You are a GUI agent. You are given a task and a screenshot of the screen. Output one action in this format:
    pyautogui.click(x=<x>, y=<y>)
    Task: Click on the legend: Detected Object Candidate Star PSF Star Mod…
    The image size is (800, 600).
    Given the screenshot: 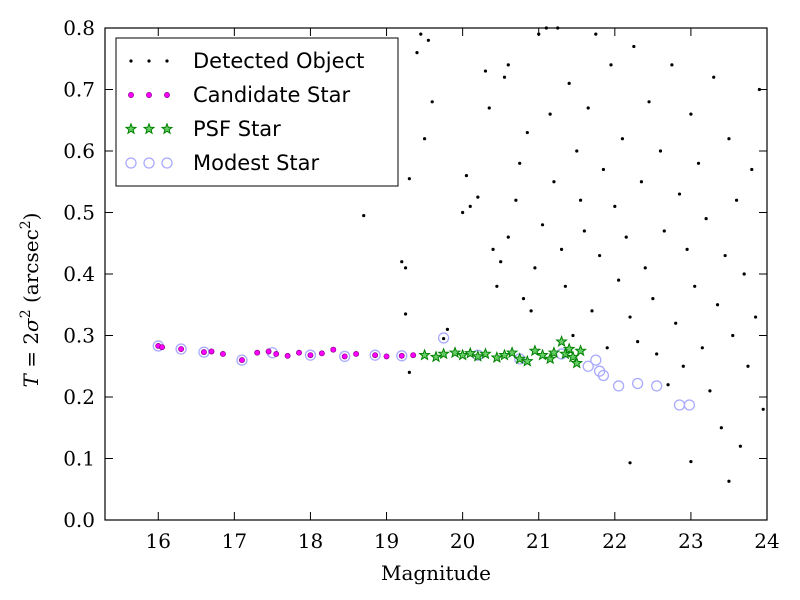 What is the action you would take?
    pyautogui.click(x=257, y=112)
    